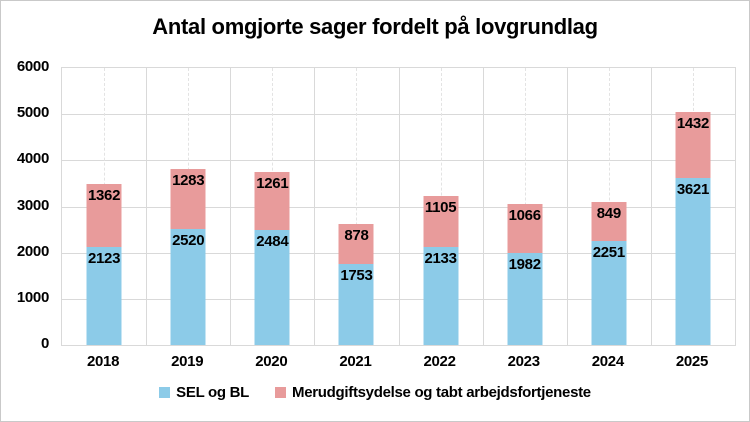  I want to click on data-label: 2484, so click(272, 242).